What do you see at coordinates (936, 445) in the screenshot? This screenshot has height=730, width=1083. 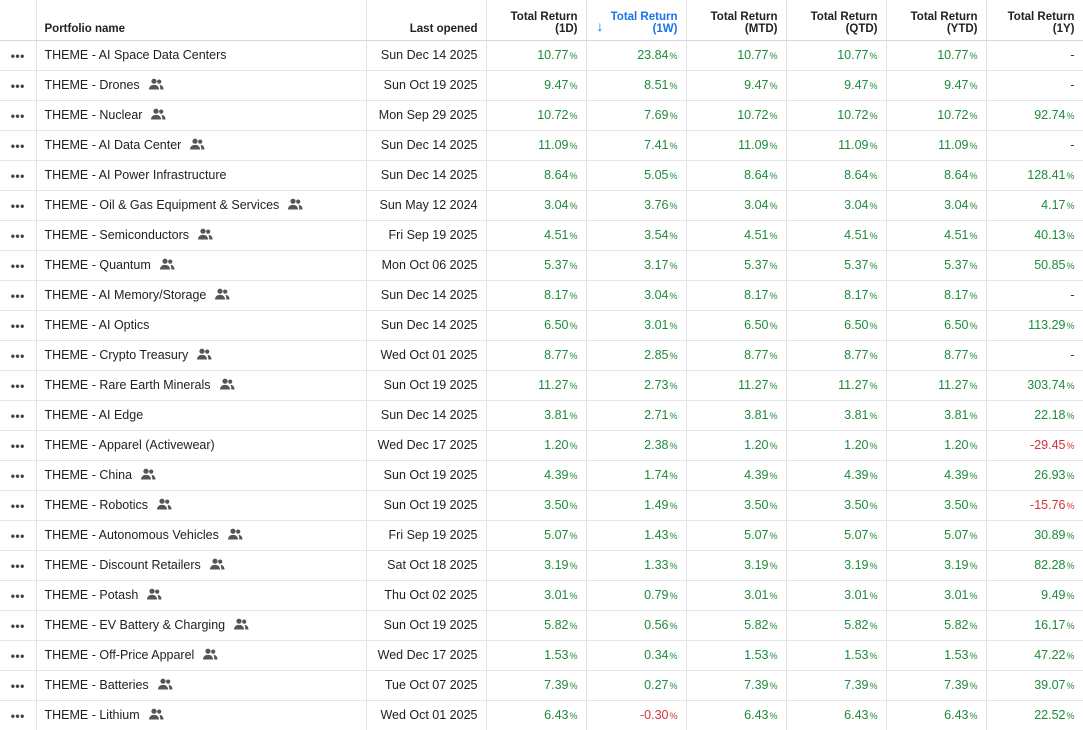 I see `return-ytd-cell: 1.20%` at bounding box center [936, 445].